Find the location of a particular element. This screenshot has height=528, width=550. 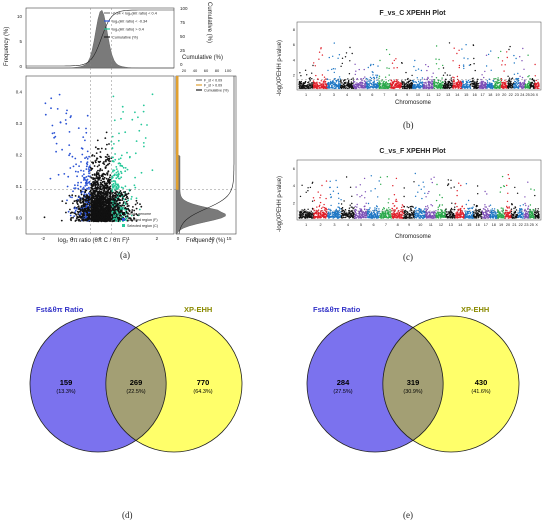

panel-b-title: F_vs_C XPEHH Plot is located at coordinates (412, 13).